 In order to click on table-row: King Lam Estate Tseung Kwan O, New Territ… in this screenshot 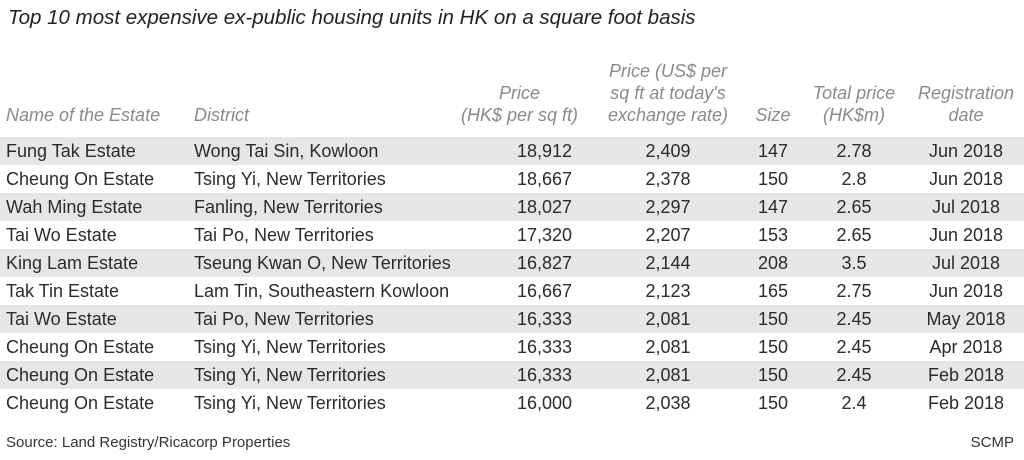, I will do `click(512, 263)`.